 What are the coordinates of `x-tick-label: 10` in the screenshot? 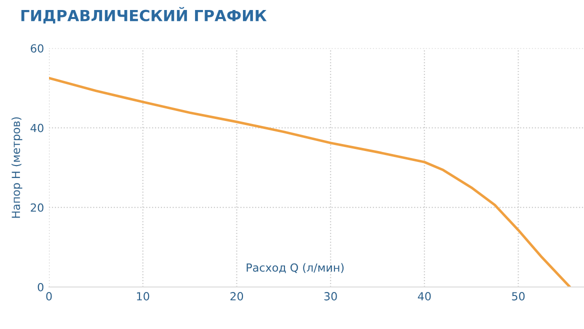 It's located at (143, 296).